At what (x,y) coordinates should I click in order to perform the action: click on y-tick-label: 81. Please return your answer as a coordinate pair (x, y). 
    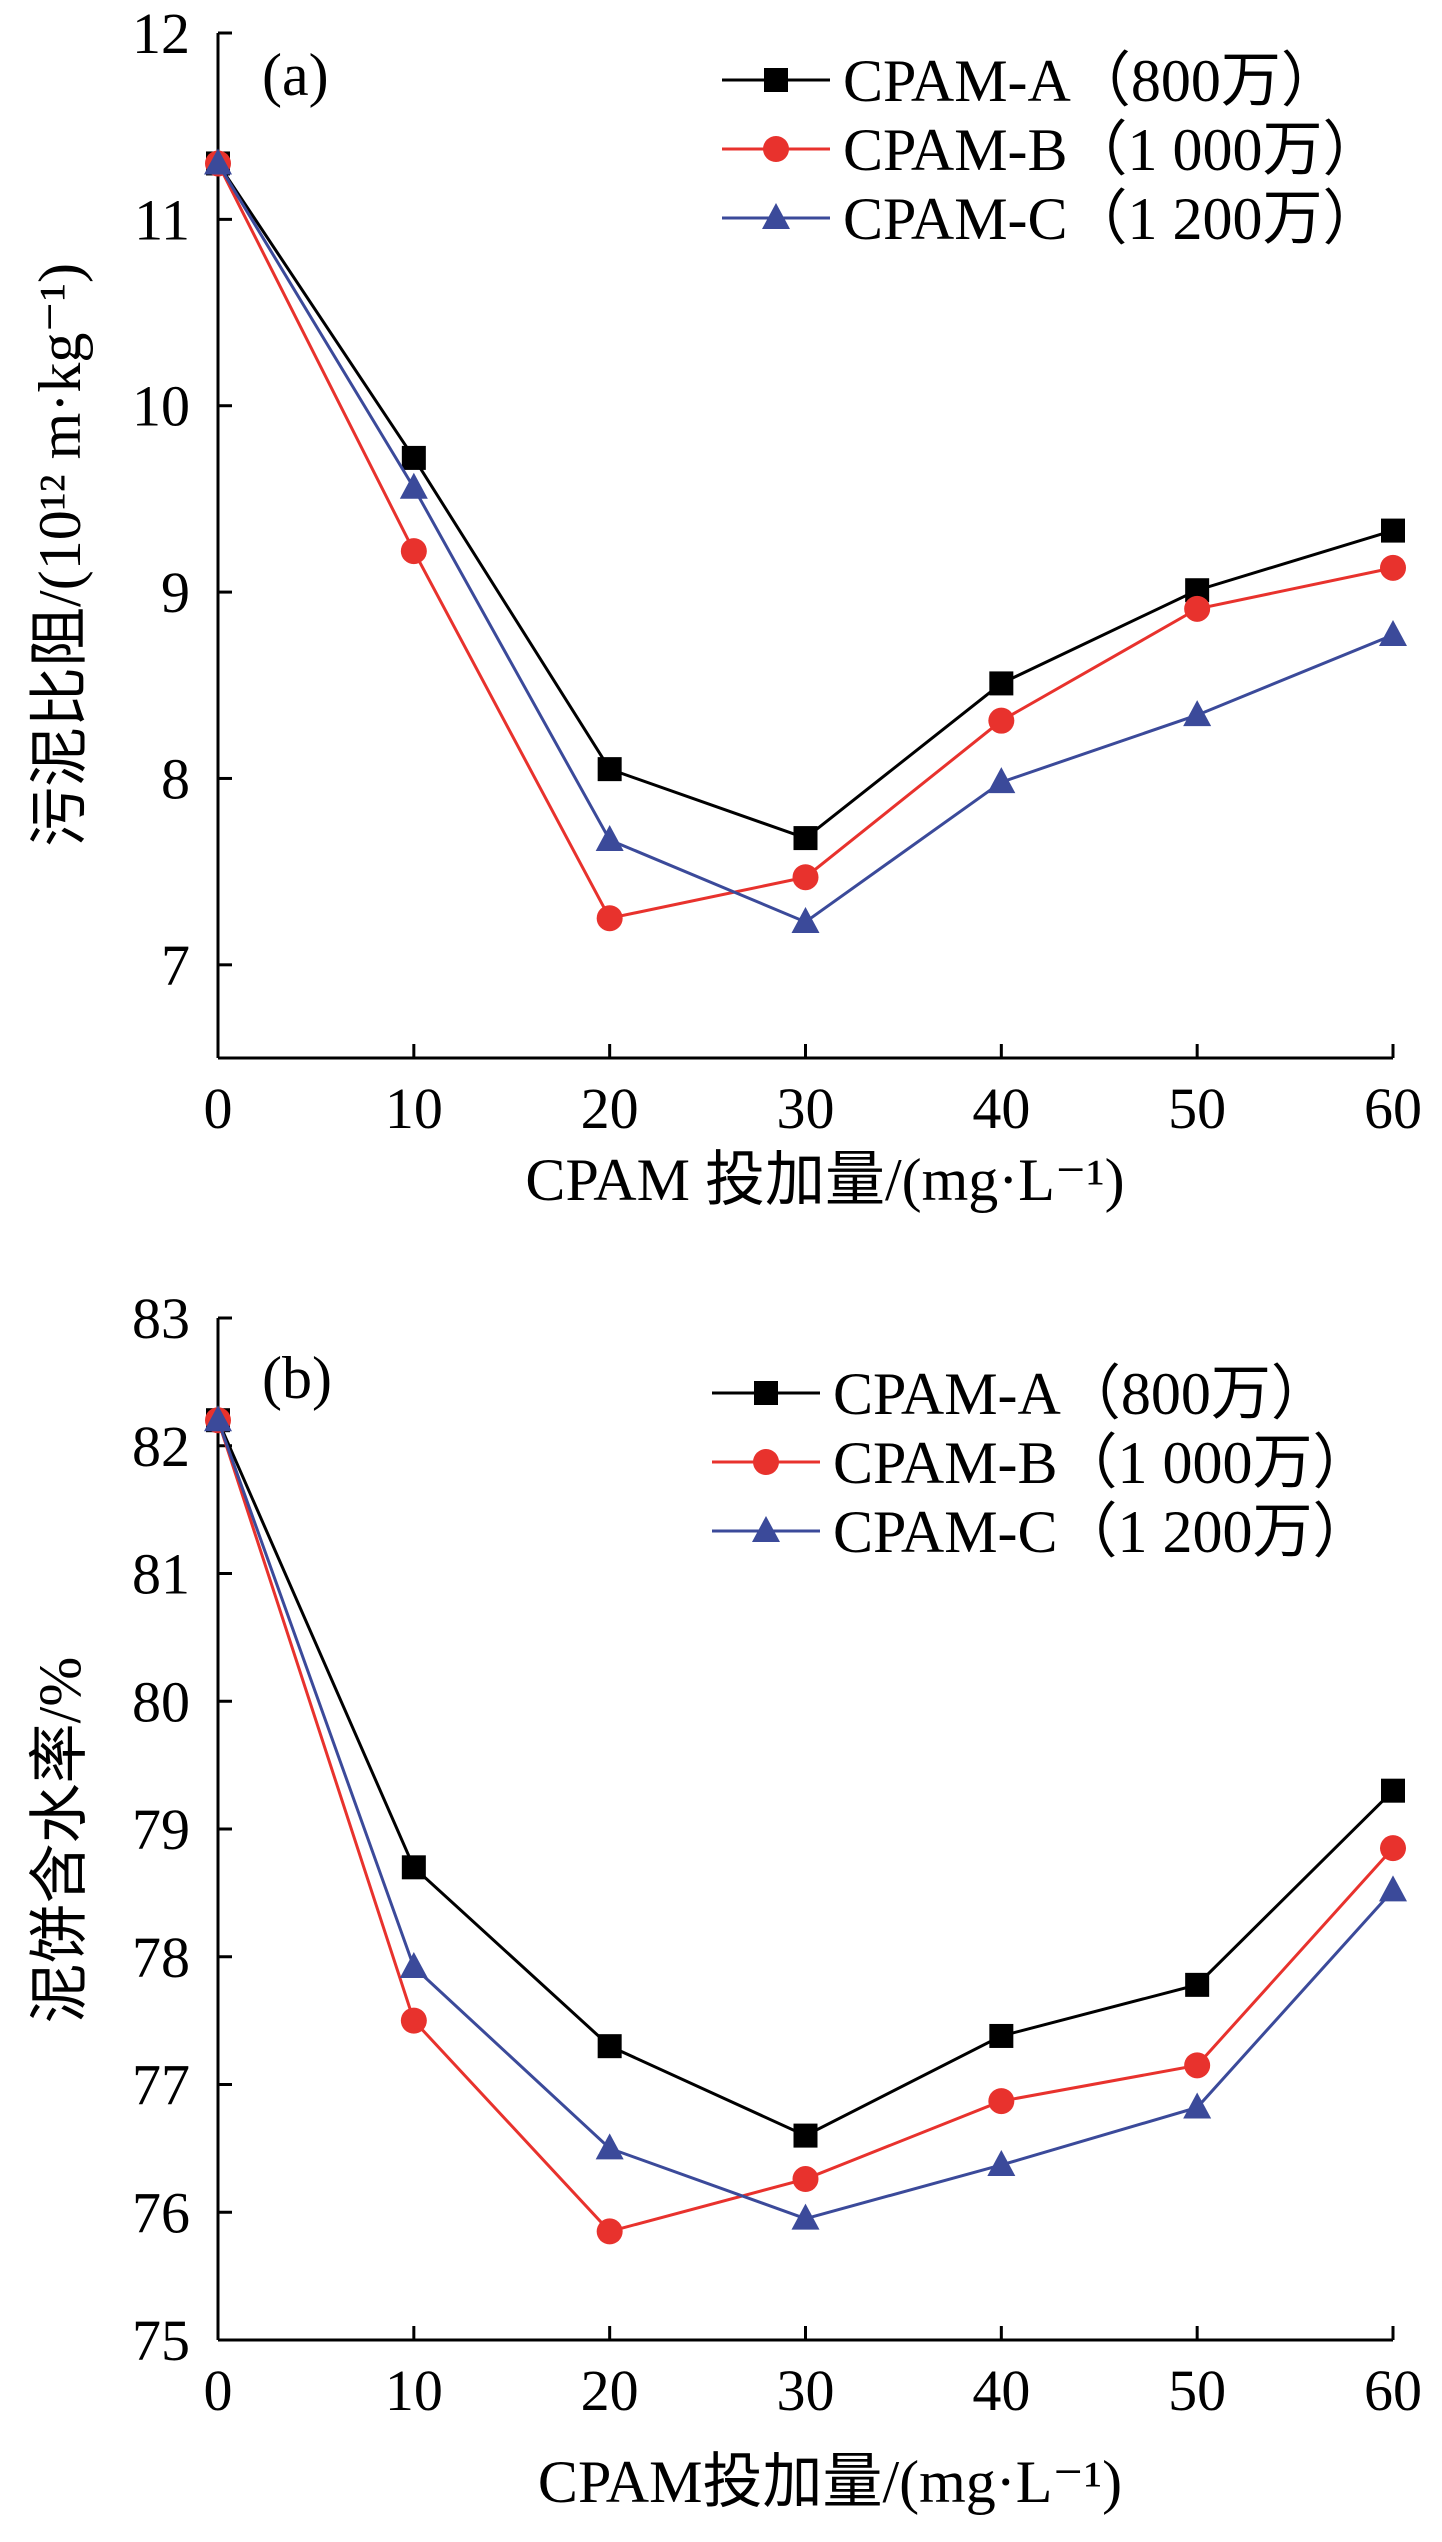
    Looking at the image, I should click on (161, 1574).